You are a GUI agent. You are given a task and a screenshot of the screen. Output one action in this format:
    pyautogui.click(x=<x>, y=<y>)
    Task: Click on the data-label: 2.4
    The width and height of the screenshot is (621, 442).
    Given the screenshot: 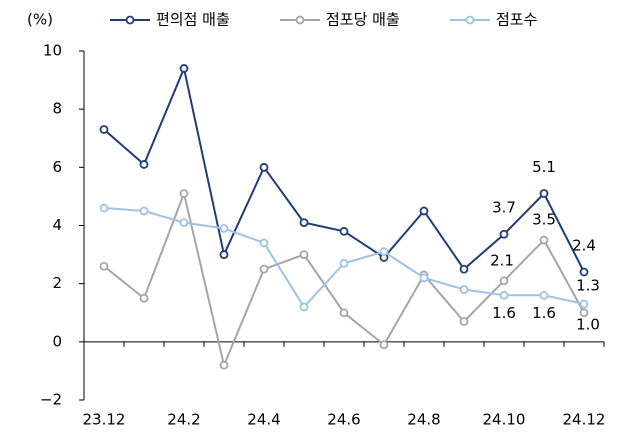 What is the action you would take?
    pyautogui.click(x=584, y=246)
    